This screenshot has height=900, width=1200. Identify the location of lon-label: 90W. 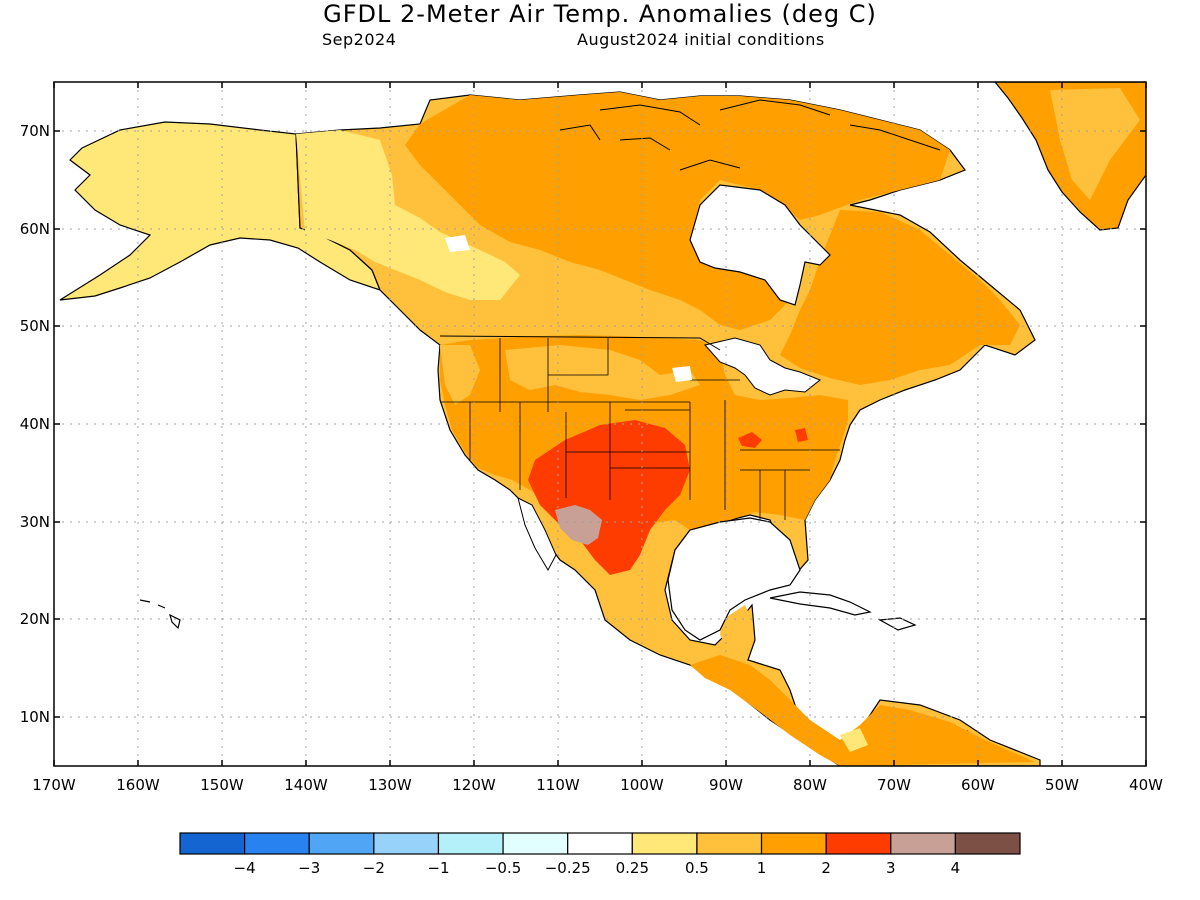
(726, 785).